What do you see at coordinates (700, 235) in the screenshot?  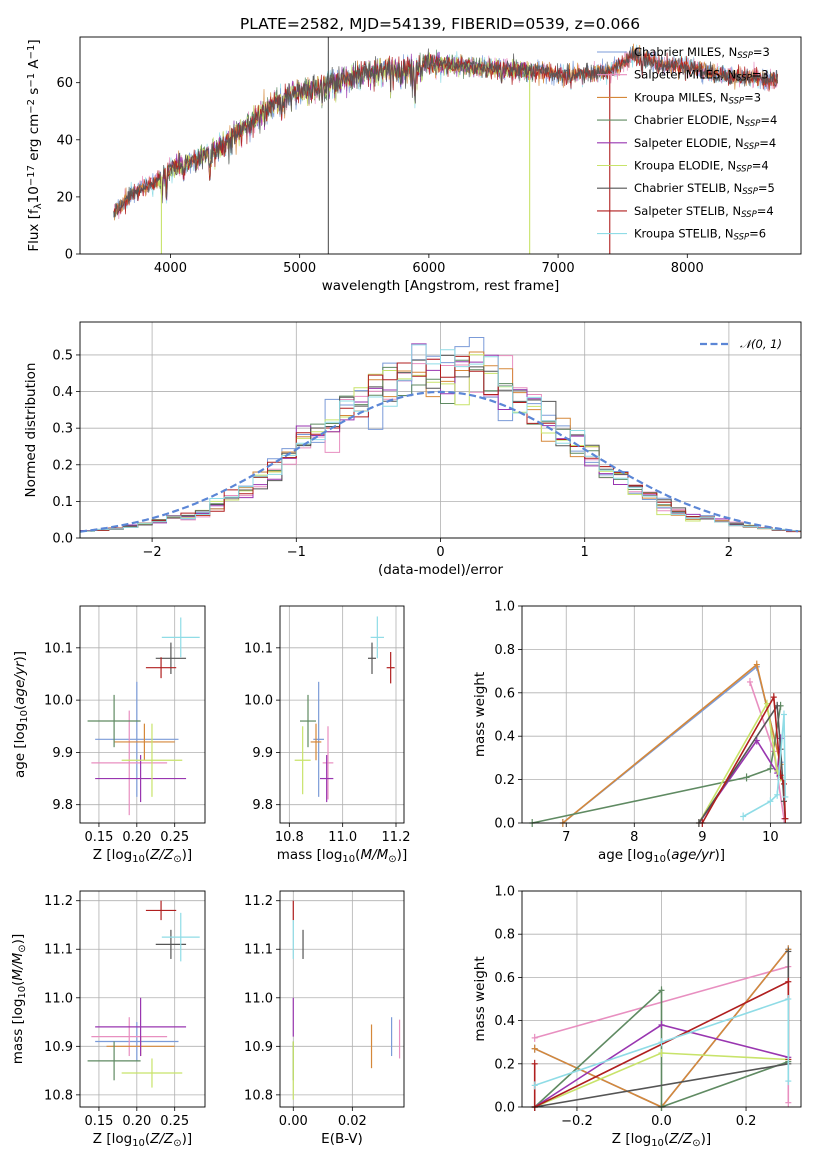 I see `legend-label: Kroupa STELIB, NSSP=6` at bounding box center [700, 235].